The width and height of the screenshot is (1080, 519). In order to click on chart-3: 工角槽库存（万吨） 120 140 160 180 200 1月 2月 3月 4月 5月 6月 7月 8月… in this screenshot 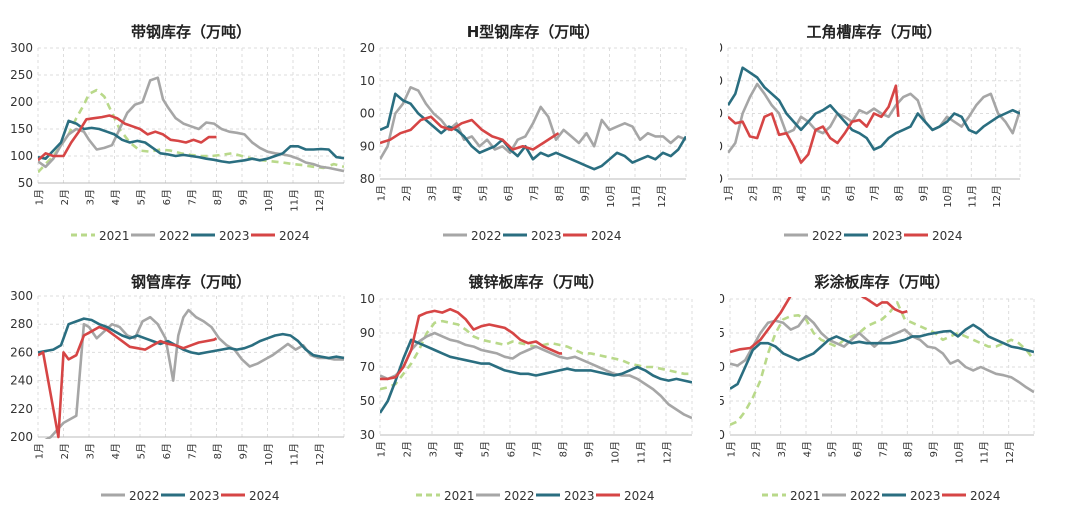, I will do `click(870, 133)`.